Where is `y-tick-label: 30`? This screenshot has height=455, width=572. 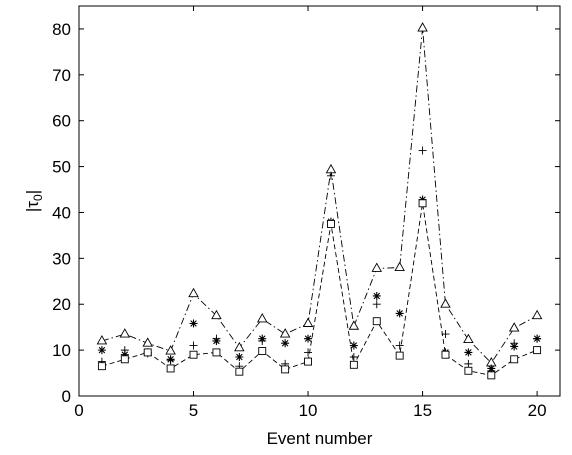 y-tick-label: 30 is located at coordinates (61, 258).